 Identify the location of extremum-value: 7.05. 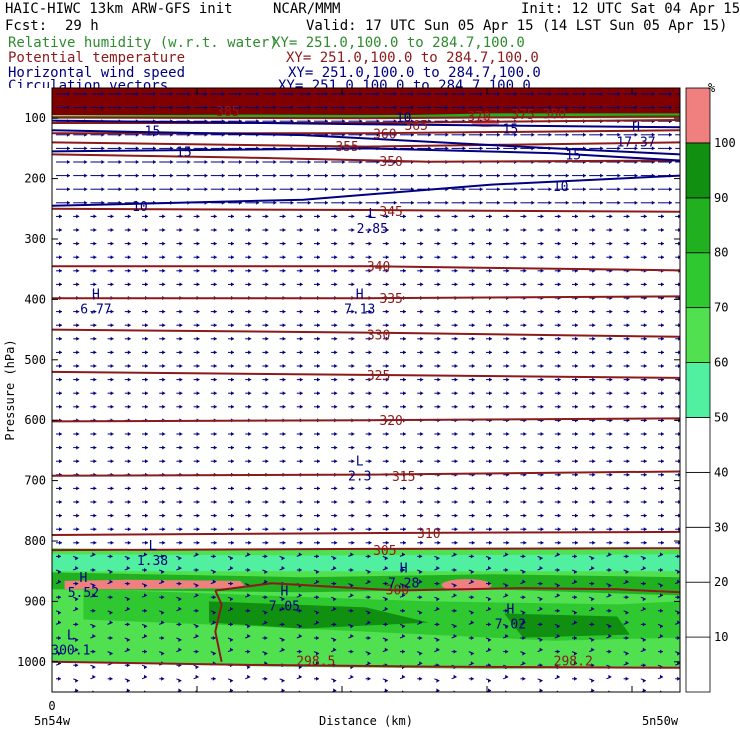
(284, 606).